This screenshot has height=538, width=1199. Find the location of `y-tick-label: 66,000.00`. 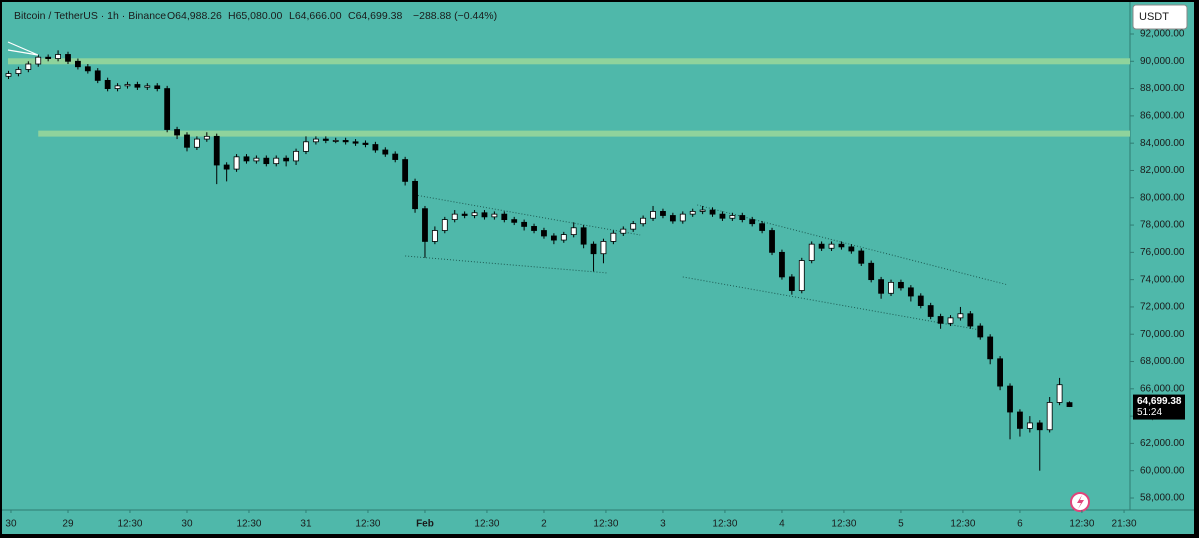

y-tick-label: 66,000.00 is located at coordinates (1162, 388).